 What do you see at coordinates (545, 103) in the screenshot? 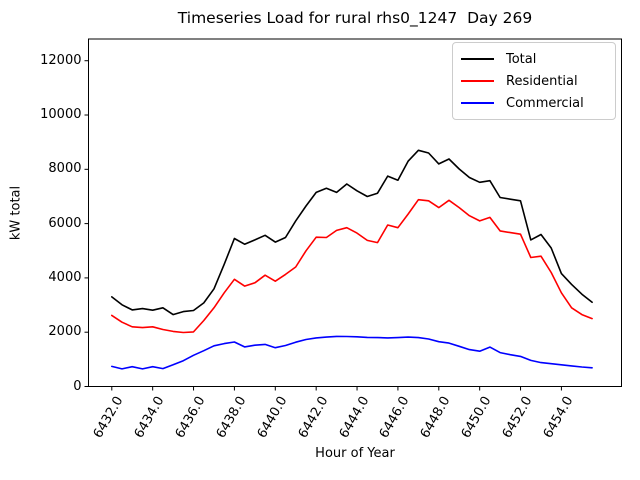
I see `legend-label-commercial: Commercial` at bounding box center [545, 103].